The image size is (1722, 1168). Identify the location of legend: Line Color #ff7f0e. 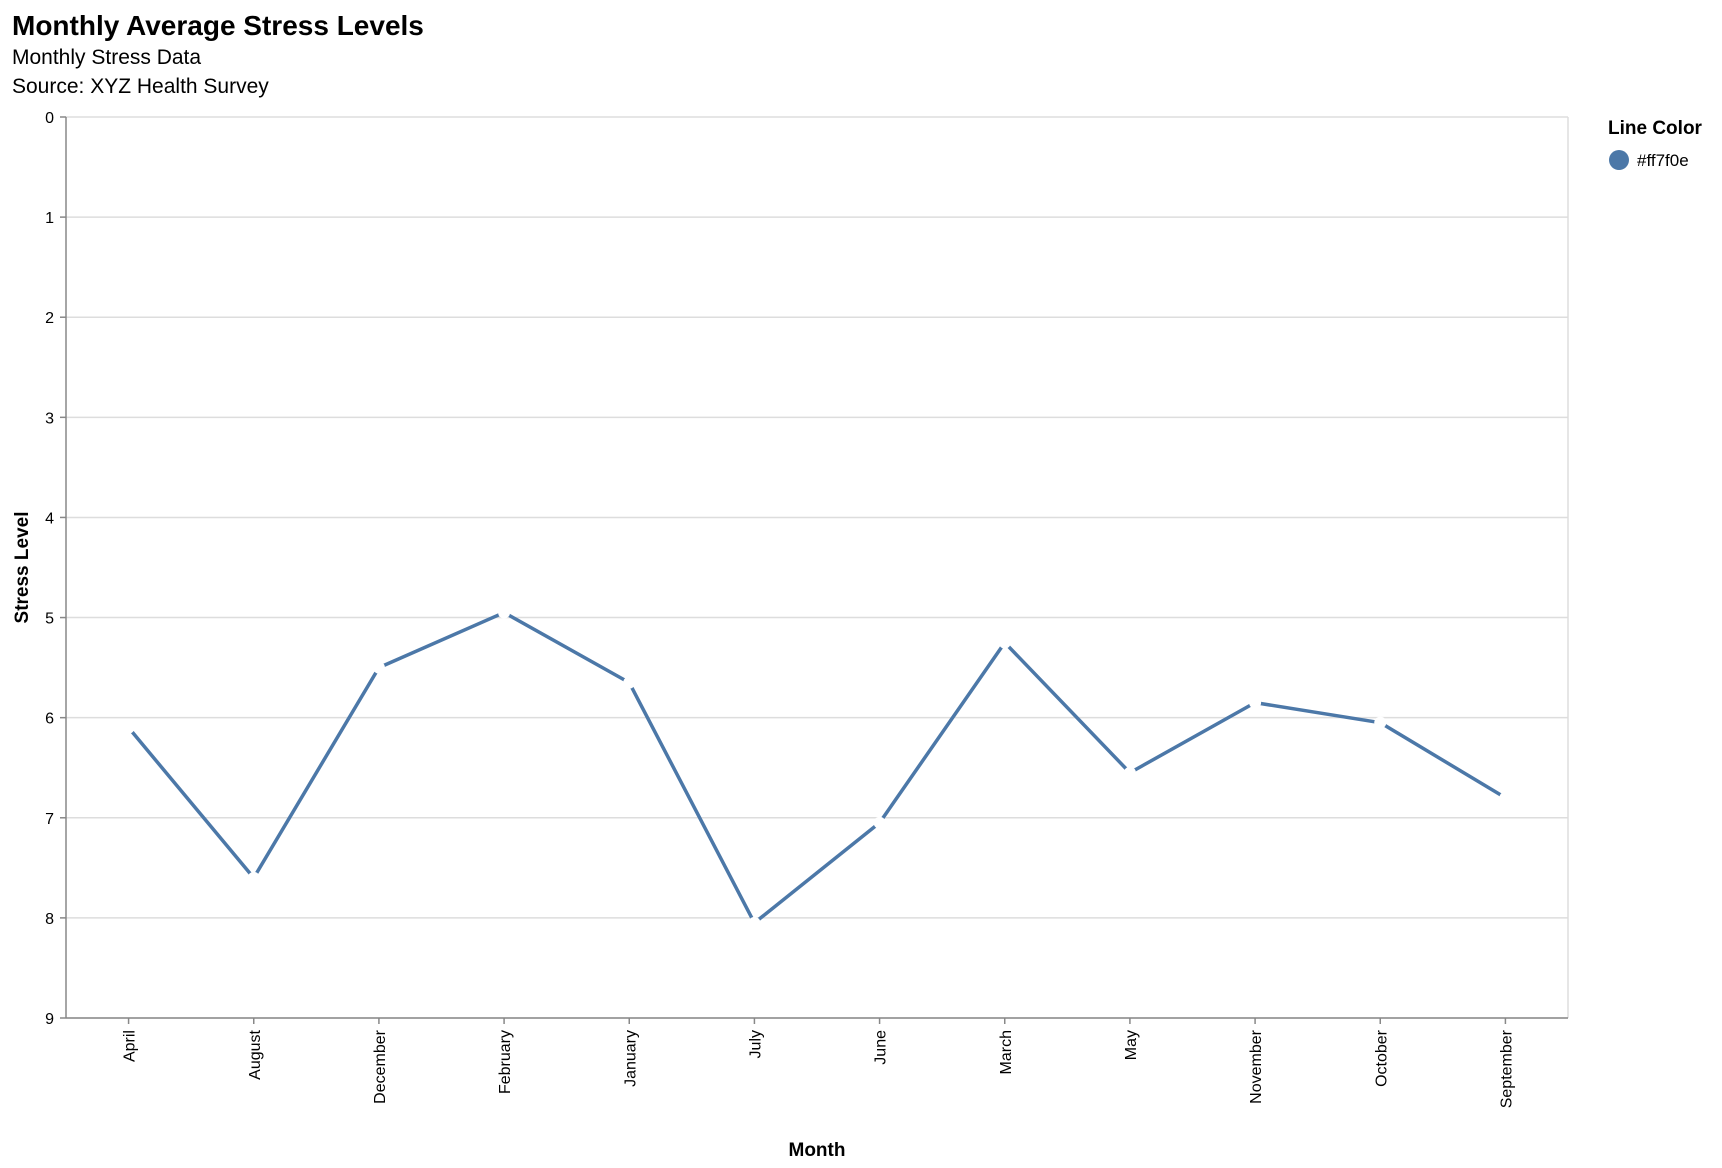
(1655, 144).